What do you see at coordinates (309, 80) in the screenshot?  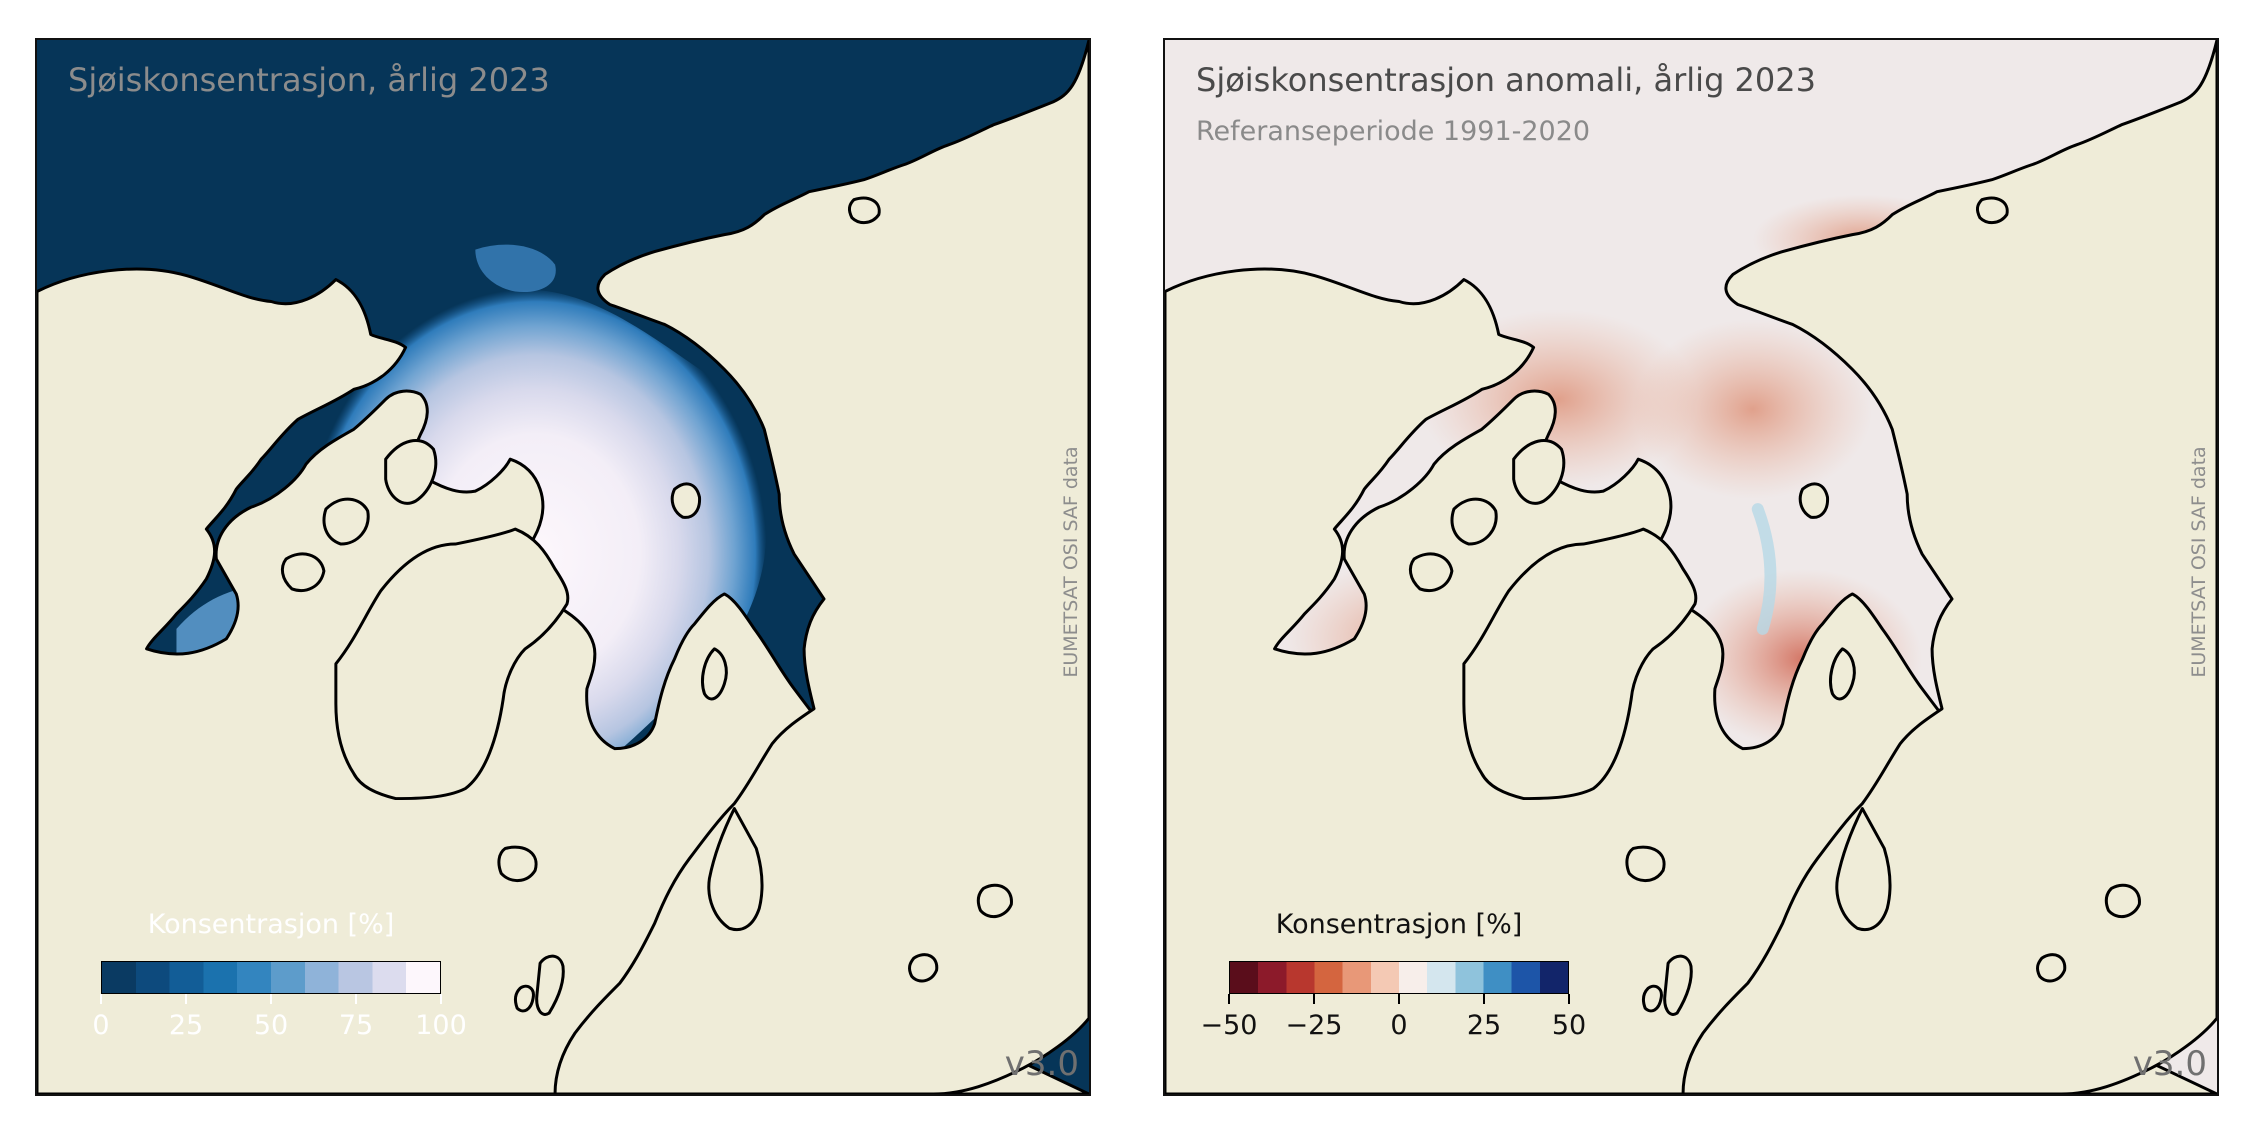 I see `map-title: Sjøiskonsentrasjon, årlig 2023` at bounding box center [309, 80].